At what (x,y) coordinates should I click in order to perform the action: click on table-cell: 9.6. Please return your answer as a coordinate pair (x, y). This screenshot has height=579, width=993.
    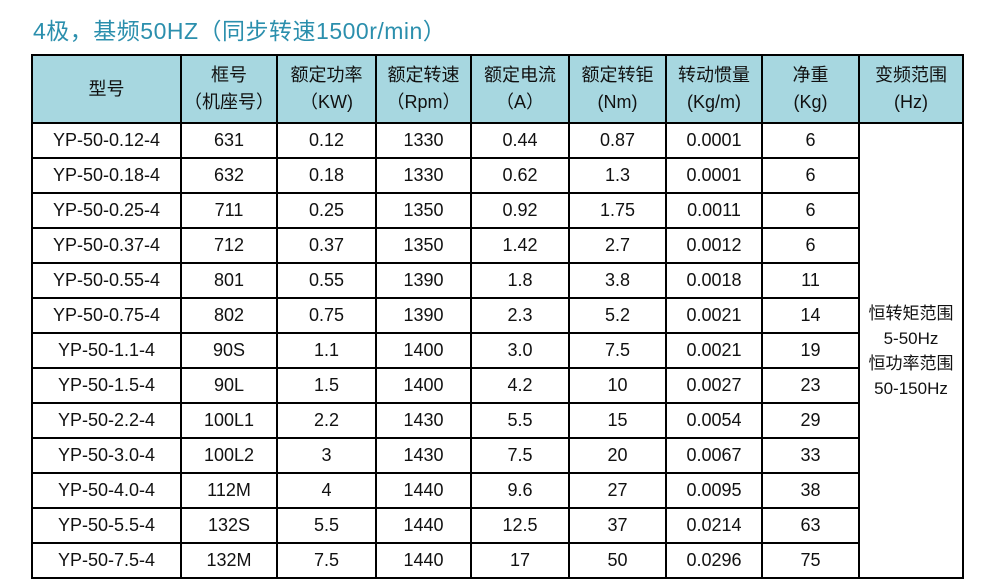
    Looking at the image, I should click on (520, 490).